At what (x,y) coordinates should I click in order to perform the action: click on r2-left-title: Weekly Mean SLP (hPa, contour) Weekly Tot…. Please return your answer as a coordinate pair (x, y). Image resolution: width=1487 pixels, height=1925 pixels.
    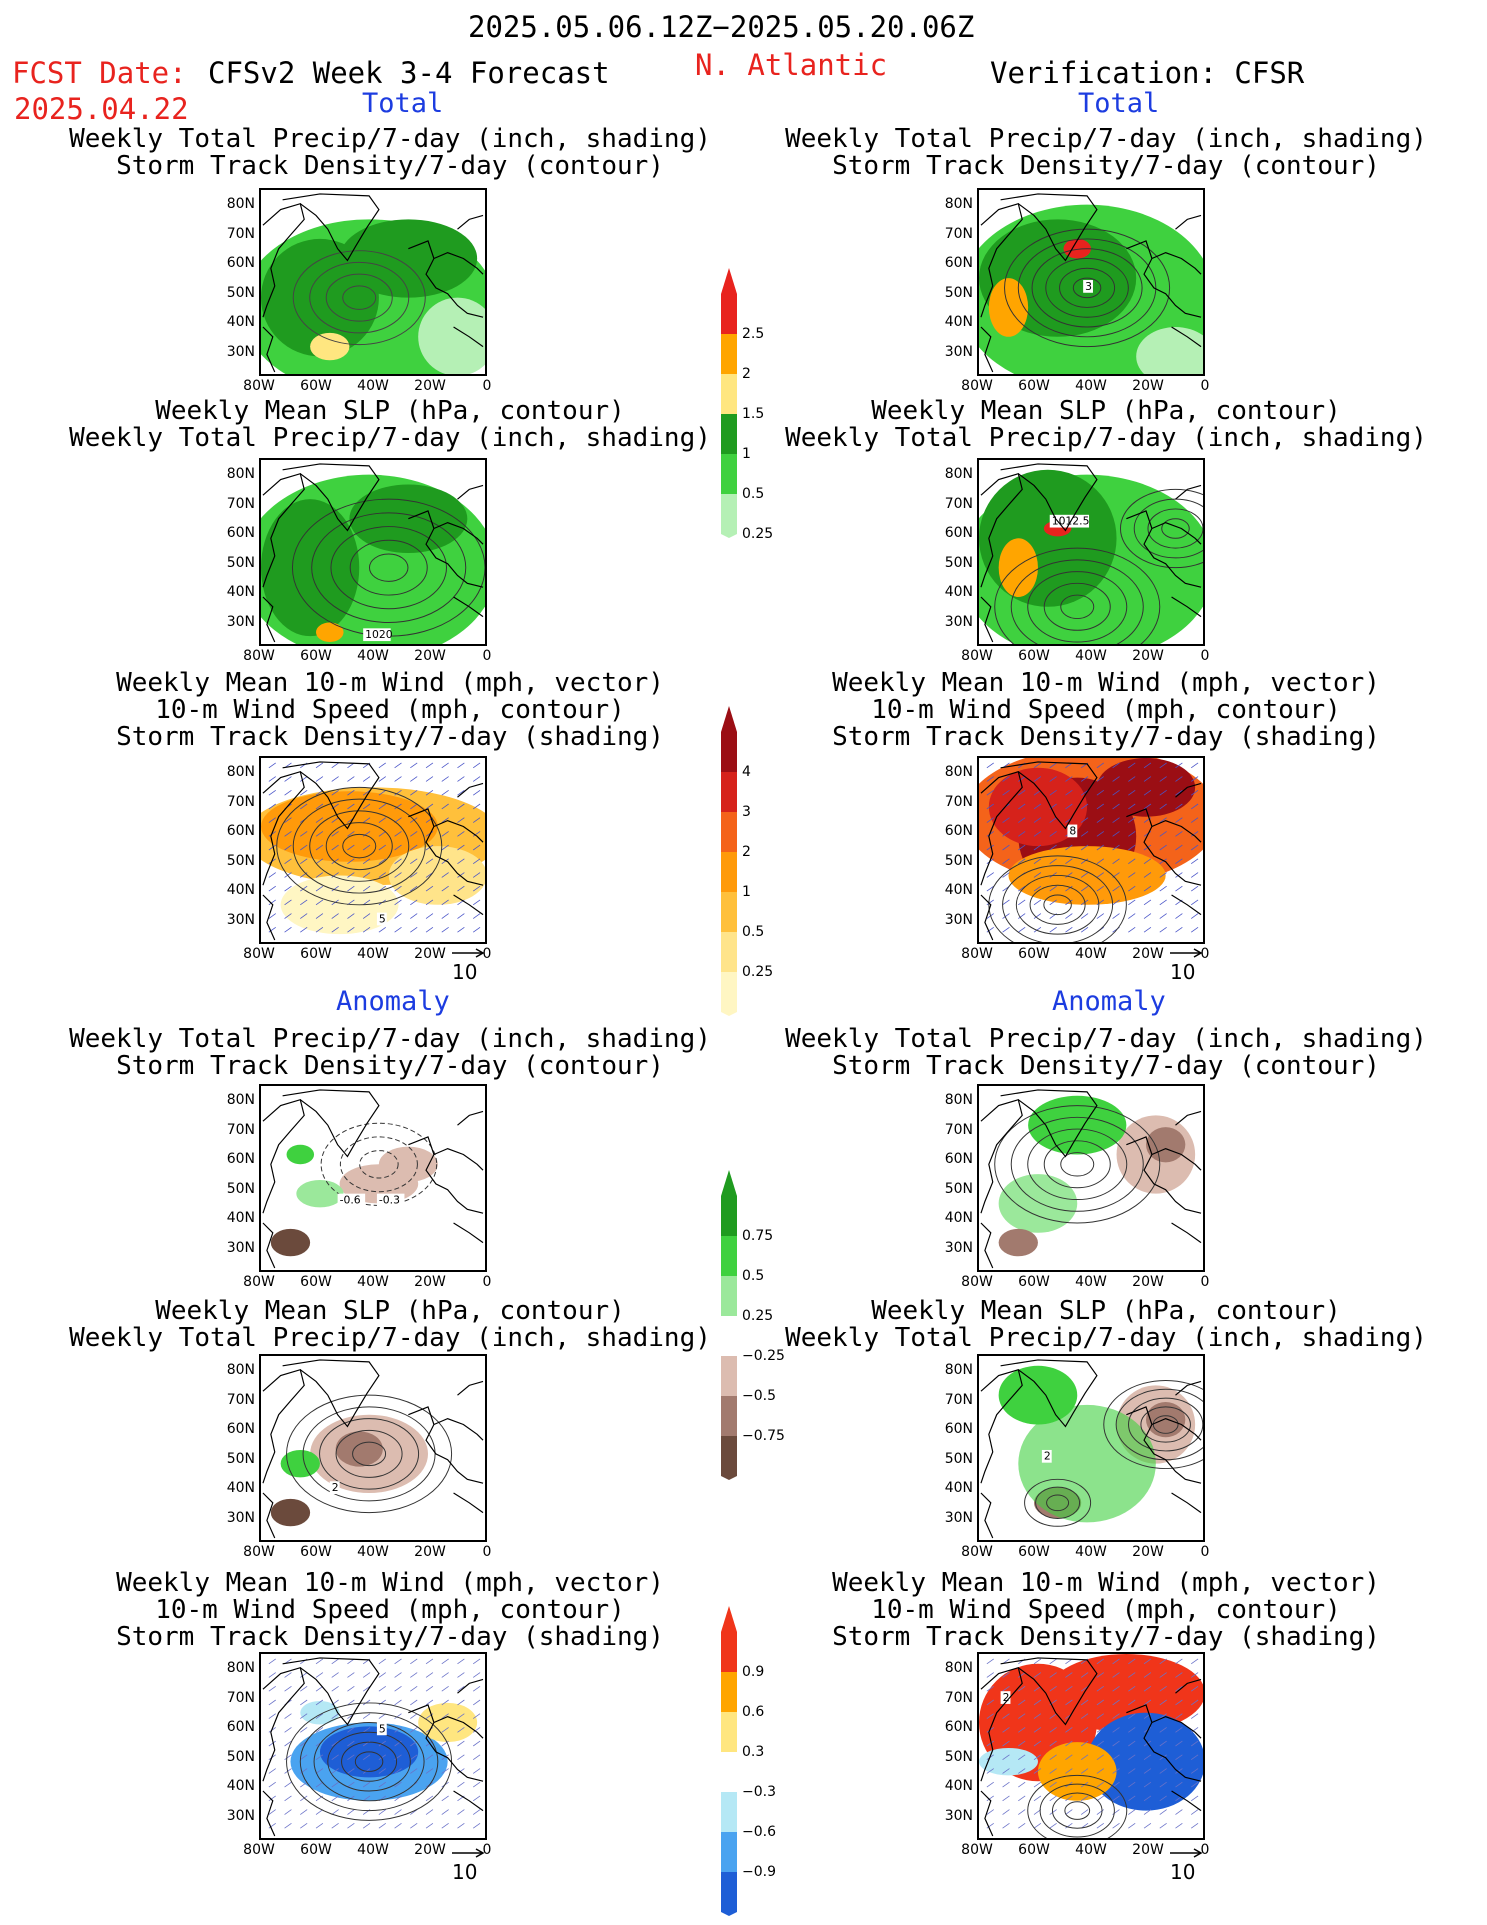
    Looking at the image, I should click on (390, 424).